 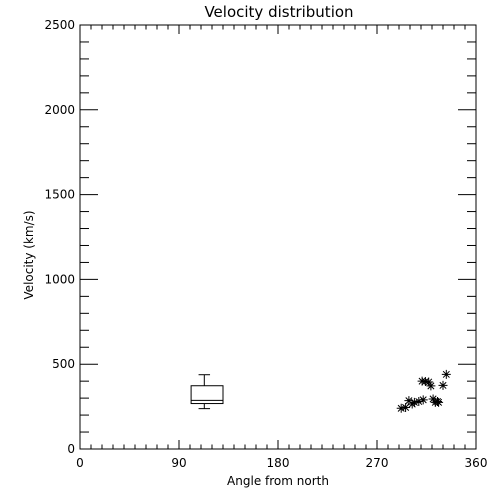 What do you see at coordinates (278, 463) in the screenshot?
I see `x-tick-label: 180` at bounding box center [278, 463].